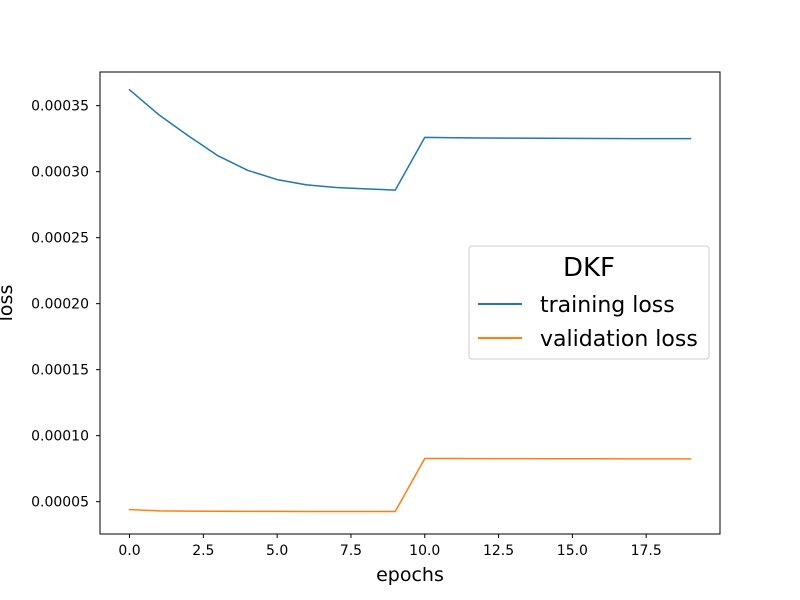 The width and height of the screenshot is (800, 600). I want to click on x-tick-label: 12.5, so click(498, 551).